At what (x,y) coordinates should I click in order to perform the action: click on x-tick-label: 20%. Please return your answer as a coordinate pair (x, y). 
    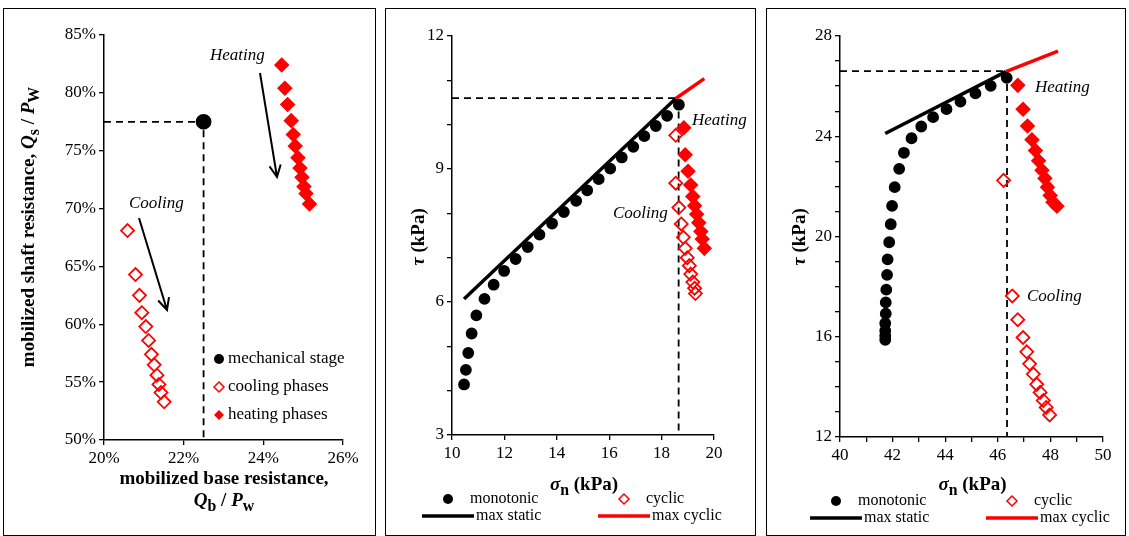
    Looking at the image, I should click on (104, 457).